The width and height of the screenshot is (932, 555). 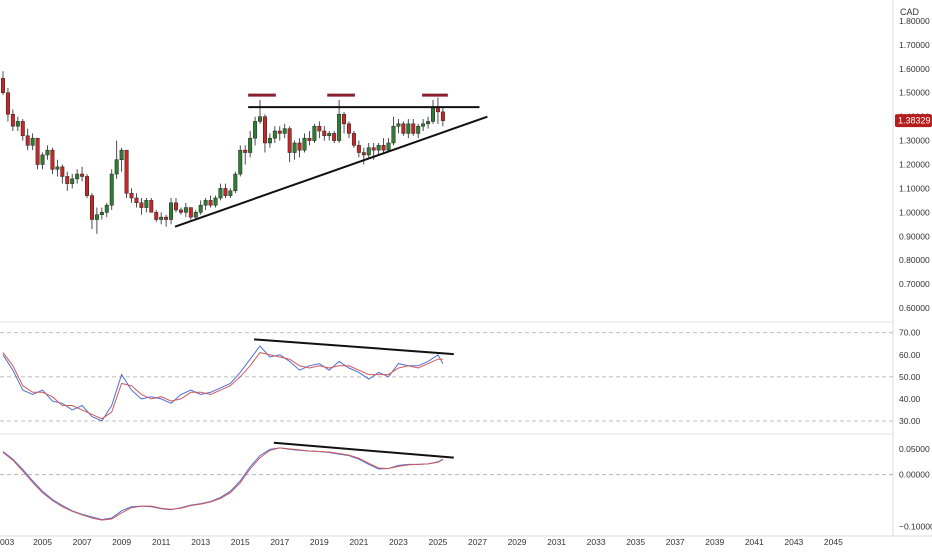 What do you see at coordinates (754, 542) in the screenshot?
I see `time-tick-label: 2041` at bounding box center [754, 542].